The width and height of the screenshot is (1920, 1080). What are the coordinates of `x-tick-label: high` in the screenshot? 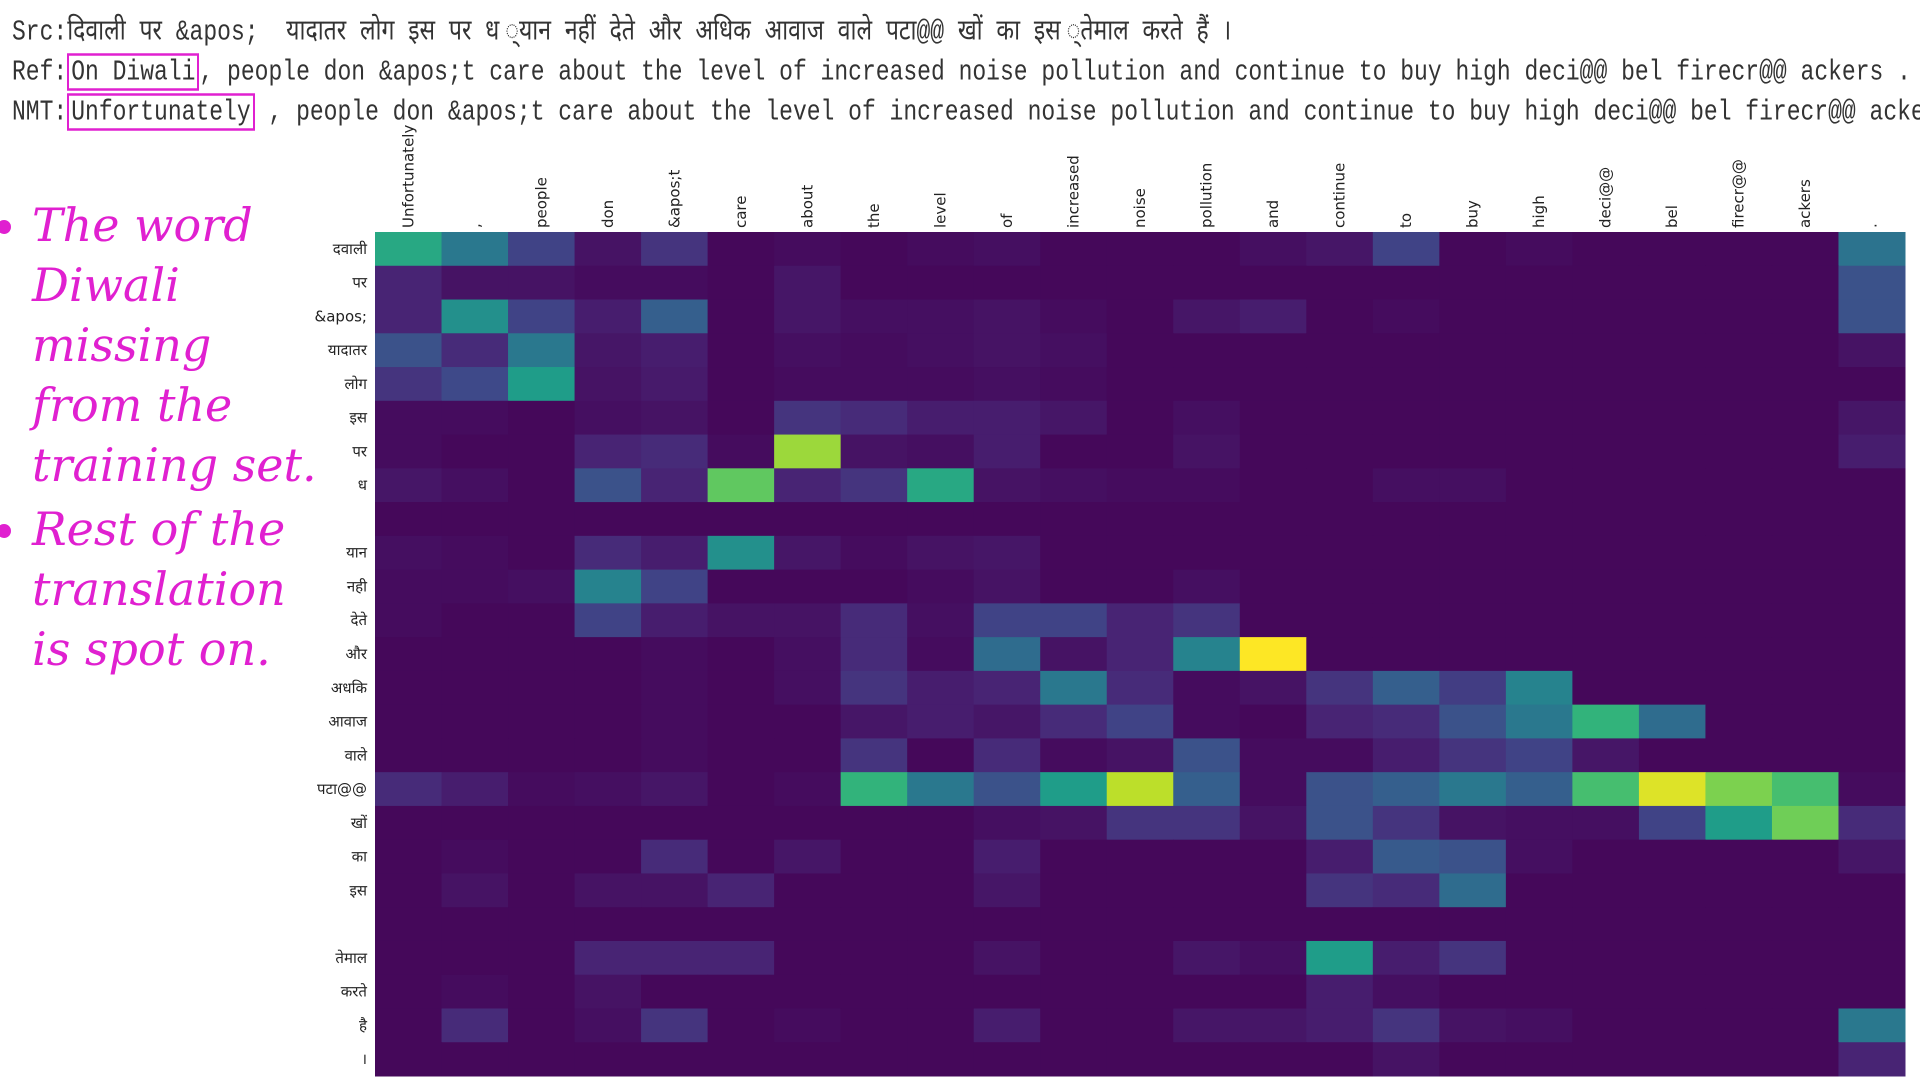 It's located at (1539, 211).